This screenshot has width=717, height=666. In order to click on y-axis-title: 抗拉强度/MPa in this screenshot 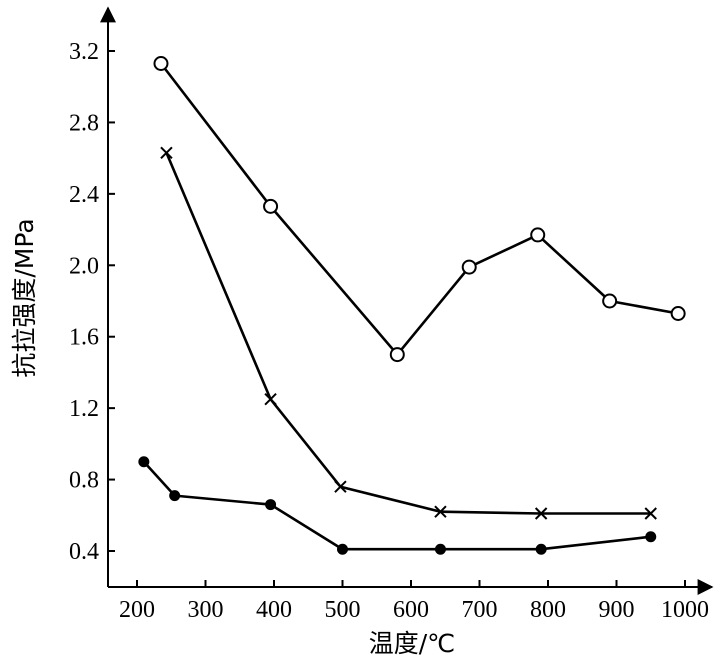, I will do `click(24, 297)`.